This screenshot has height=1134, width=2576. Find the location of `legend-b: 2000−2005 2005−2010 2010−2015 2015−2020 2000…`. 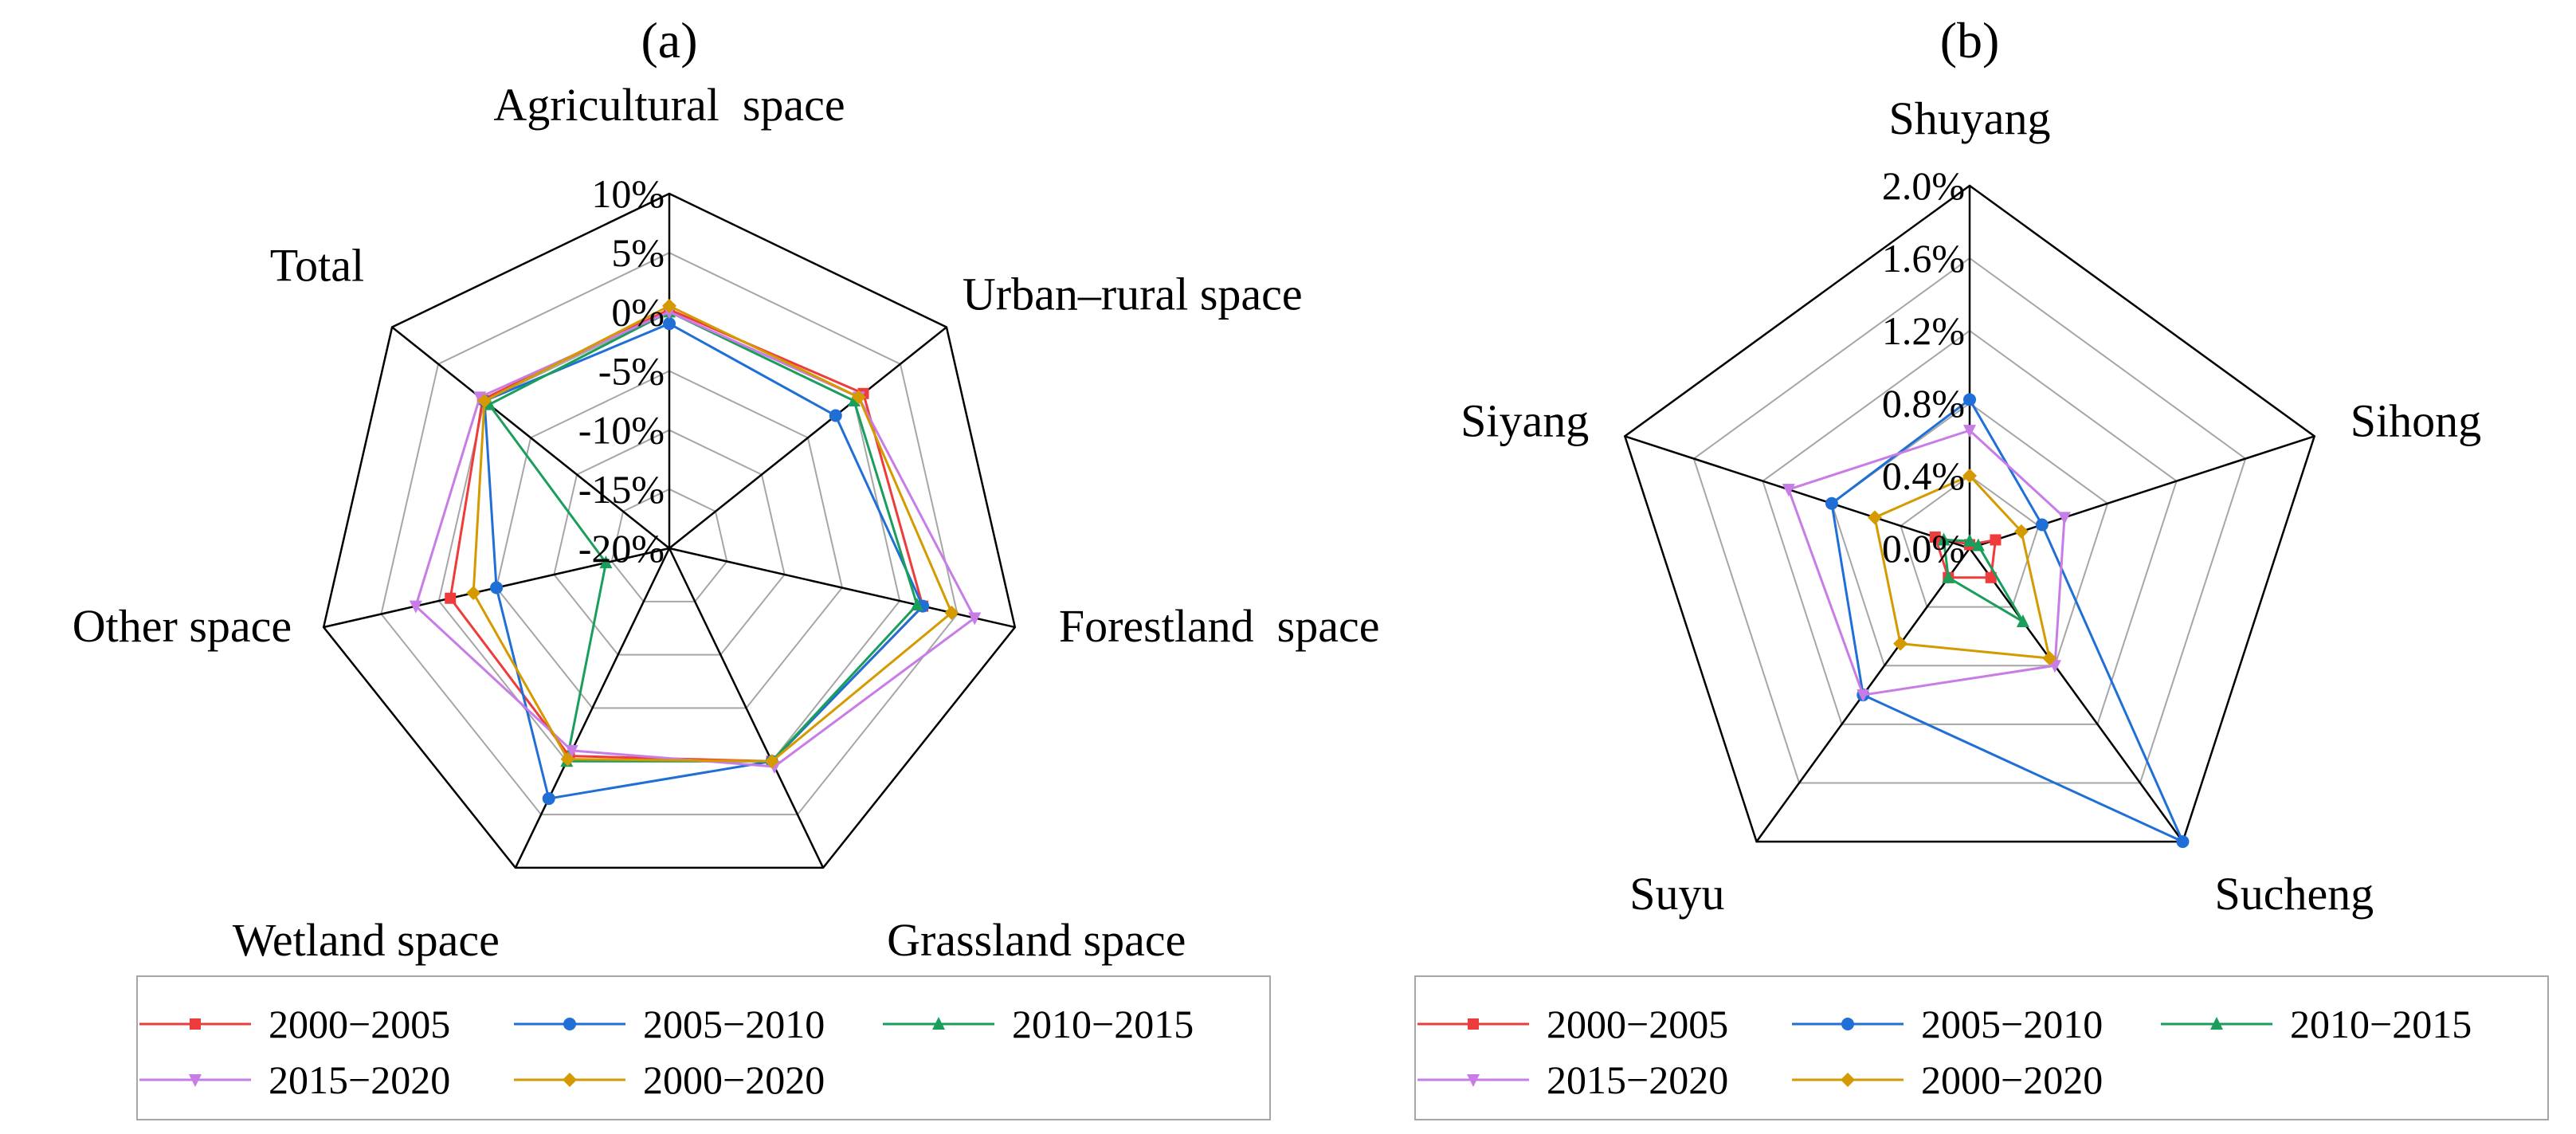

legend-b: 2000−2005 2005−2010 2010−2015 2015−2020 2000… is located at coordinates (1981, 1047).